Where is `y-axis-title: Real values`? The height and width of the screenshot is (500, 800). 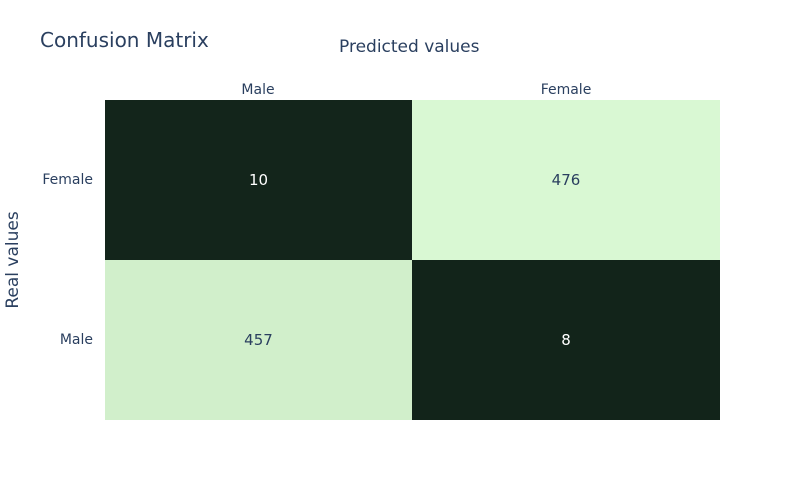
y-axis-title: Real values is located at coordinates (13, 260).